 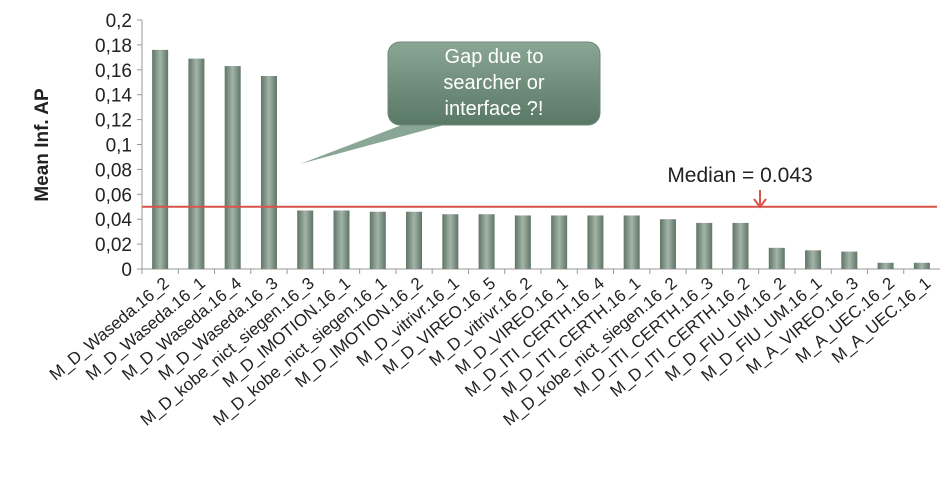 I want to click on y-tick-label: 0,16, so click(x=113, y=71).